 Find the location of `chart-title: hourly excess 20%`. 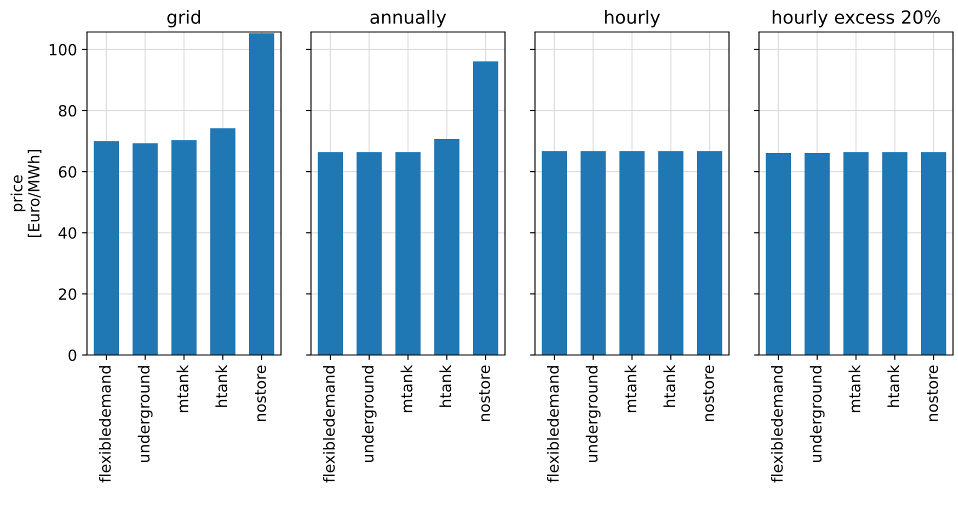

chart-title: hourly excess 20% is located at coordinates (856, 19).